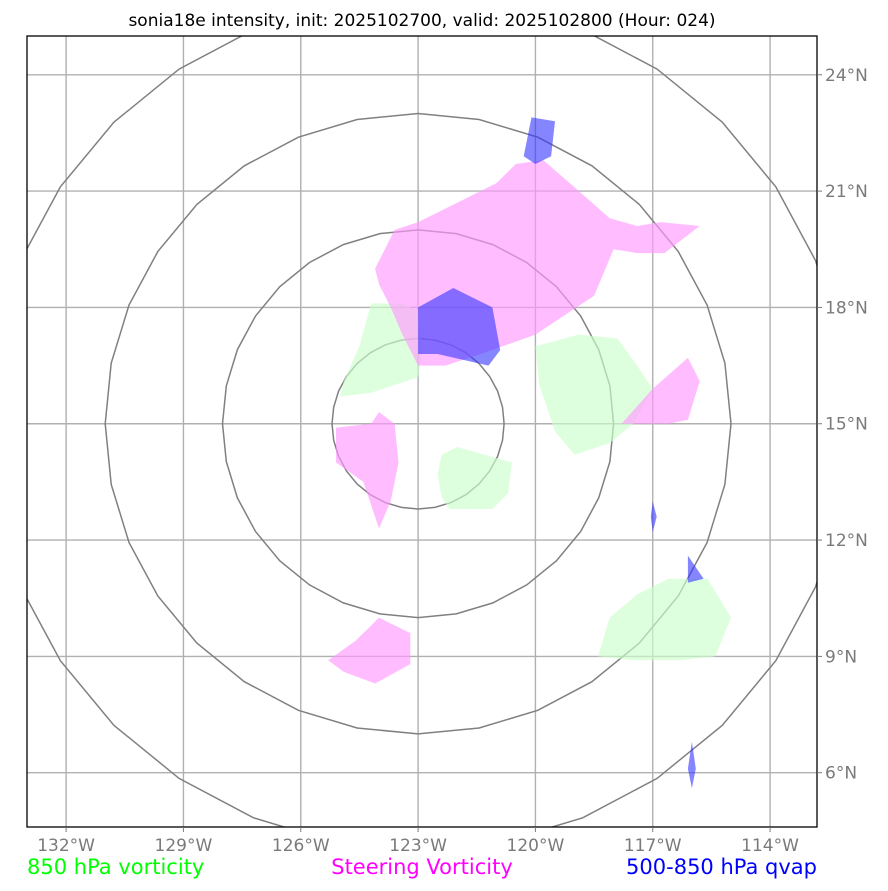 The image size is (888, 891). I want to click on y-tick-label-0: 6°N, so click(841, 774).